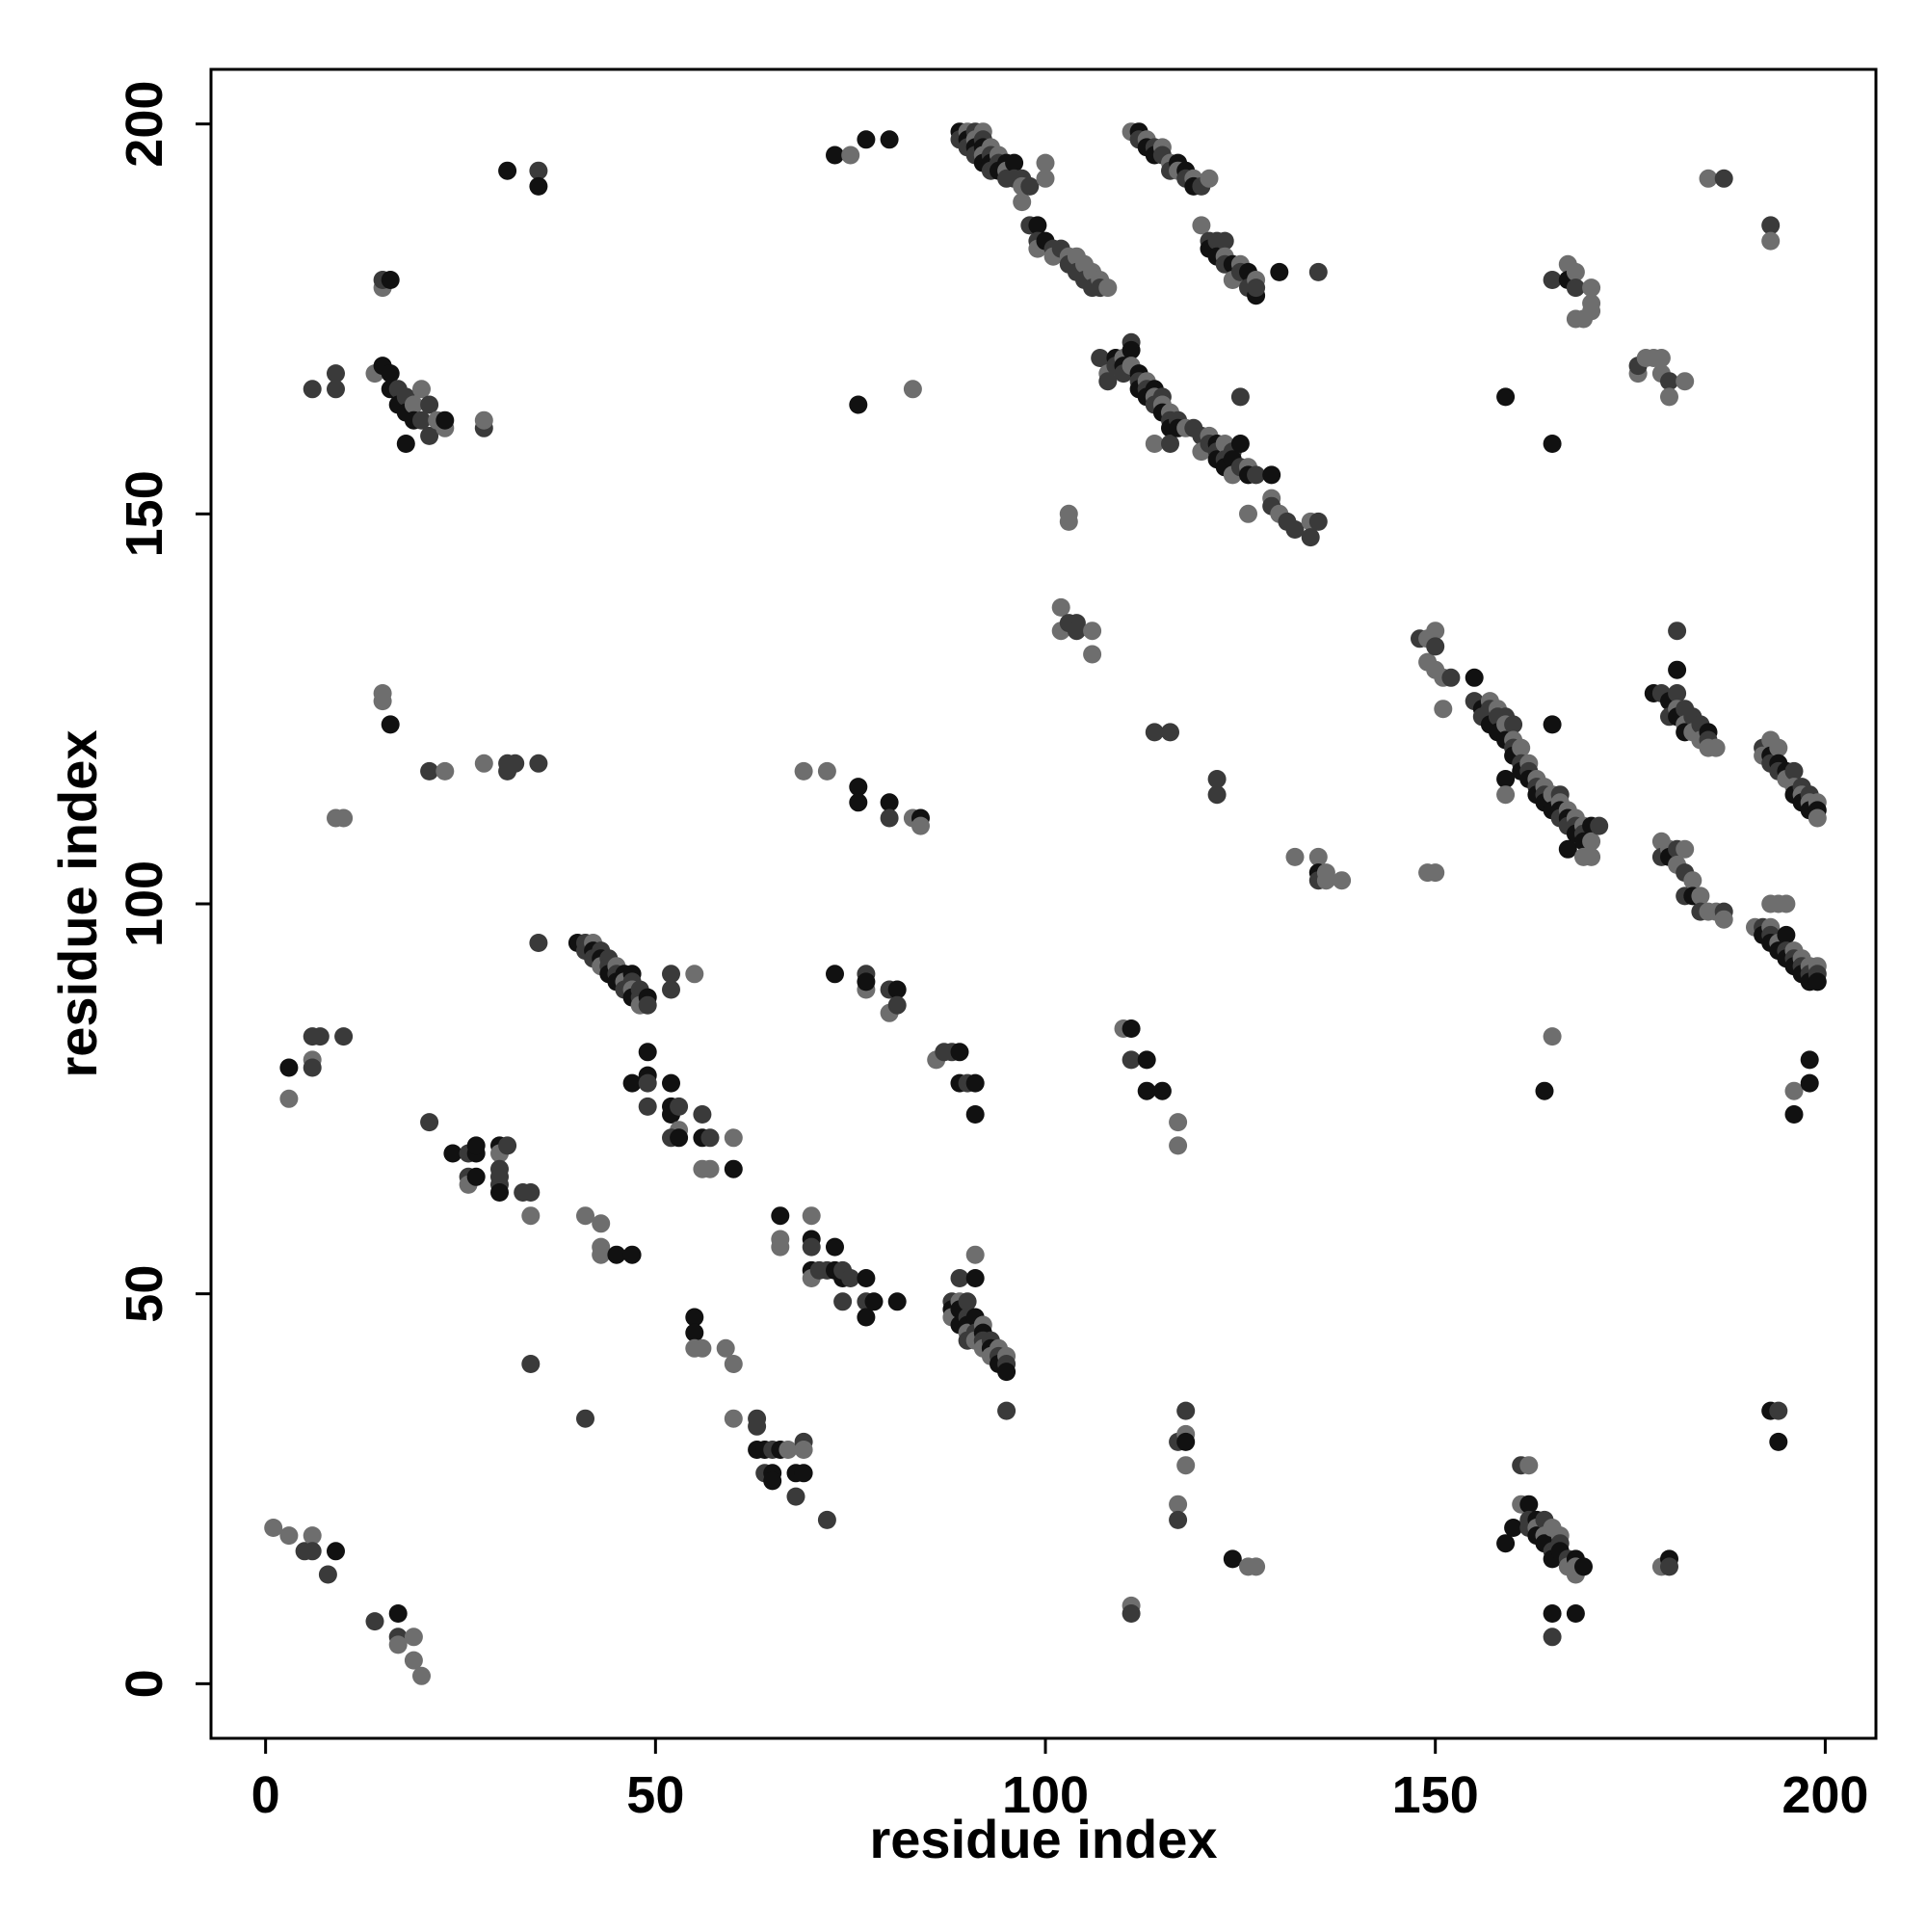 The image size is (1927, 1932). I want to click on x-axis-title: residue index, so click(1043, 1839).